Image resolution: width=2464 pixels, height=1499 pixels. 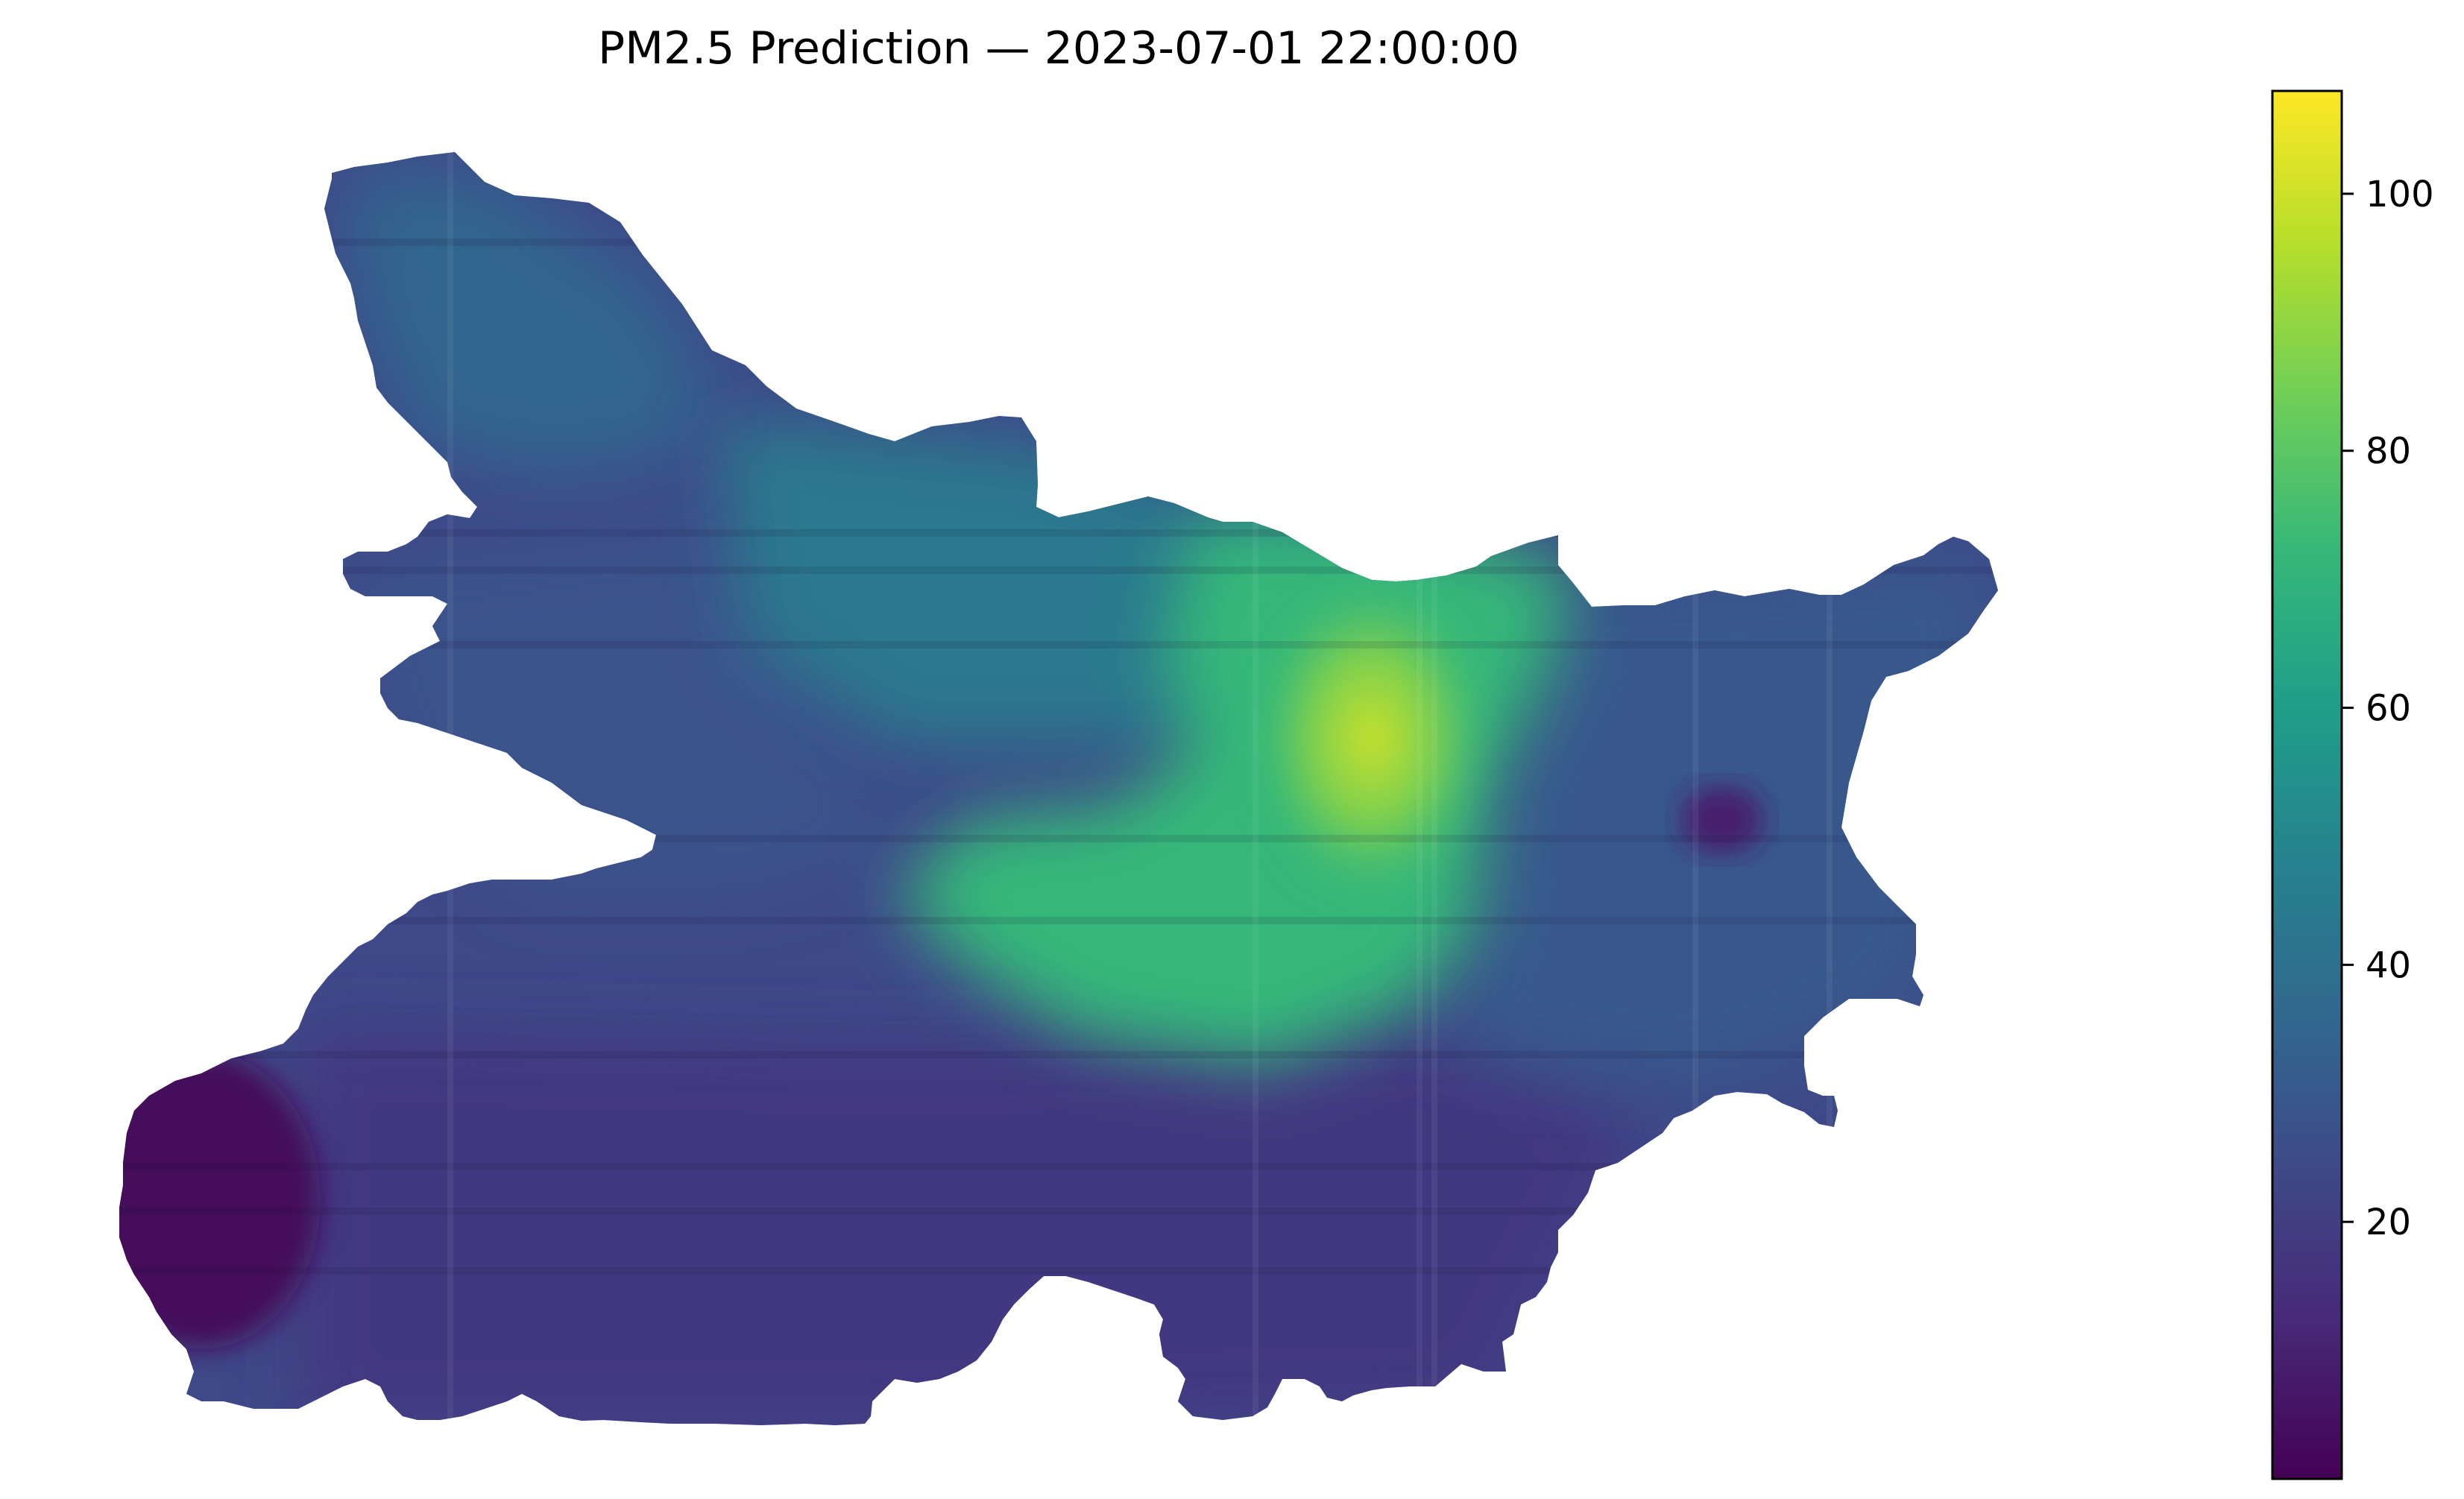 I want to click on region-far-east-low-spot, so click(x=1722, y=819).